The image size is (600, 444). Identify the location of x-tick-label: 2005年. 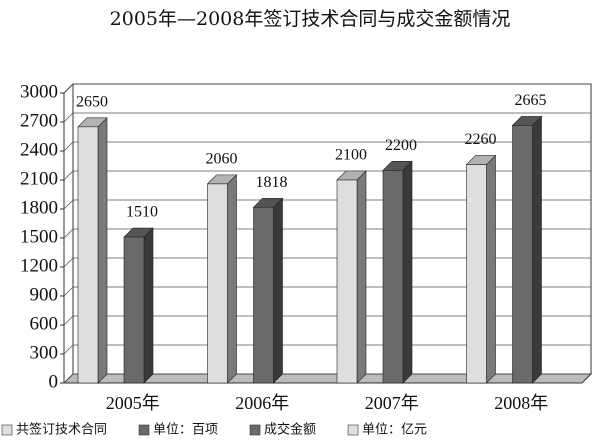
(133, 403).